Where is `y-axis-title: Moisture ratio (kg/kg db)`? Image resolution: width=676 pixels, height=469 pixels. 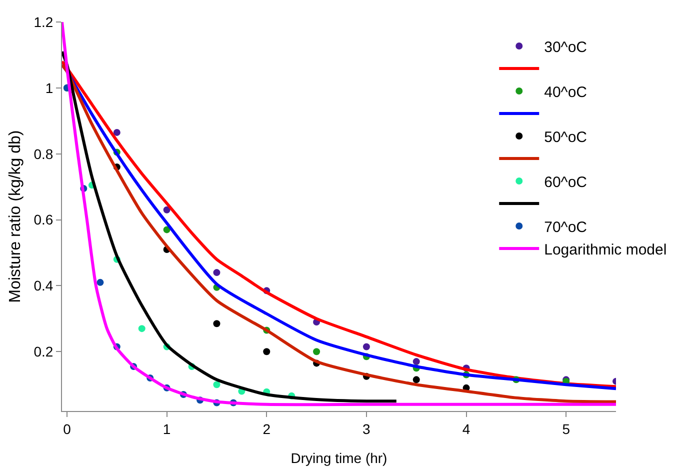 y-axis-title: Moisture ratio (kg/kg db) is located at coordinates (15, 216).